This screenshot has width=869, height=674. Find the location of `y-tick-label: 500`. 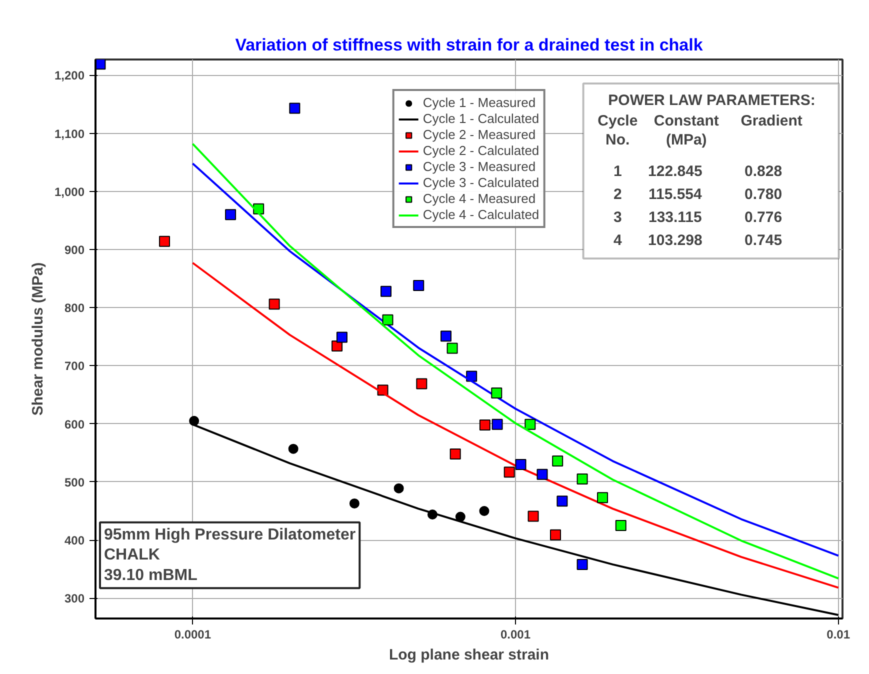

y-tick-label: 500 is located at coordinates (74, 482).